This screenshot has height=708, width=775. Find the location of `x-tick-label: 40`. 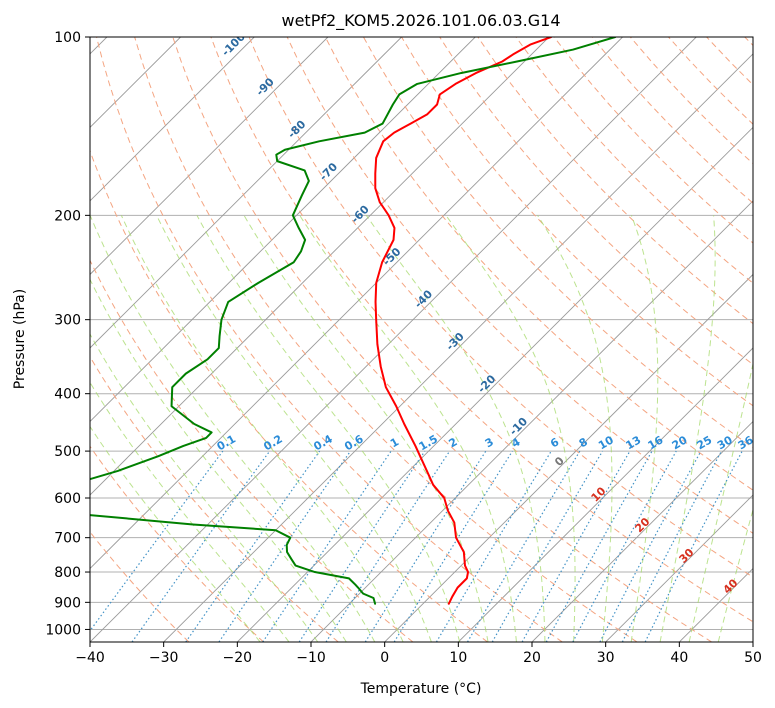

x-tick-label: 40 is located at coordinates (679, 658).